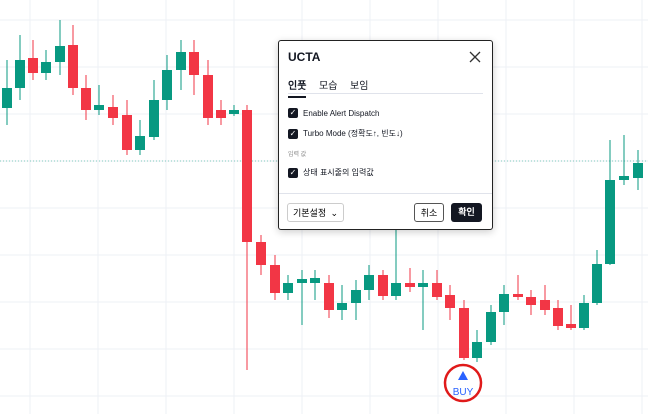 The height and width of the screenshot is (414, 648). I want to click on section-label: 입력 값, so click(297, 155).